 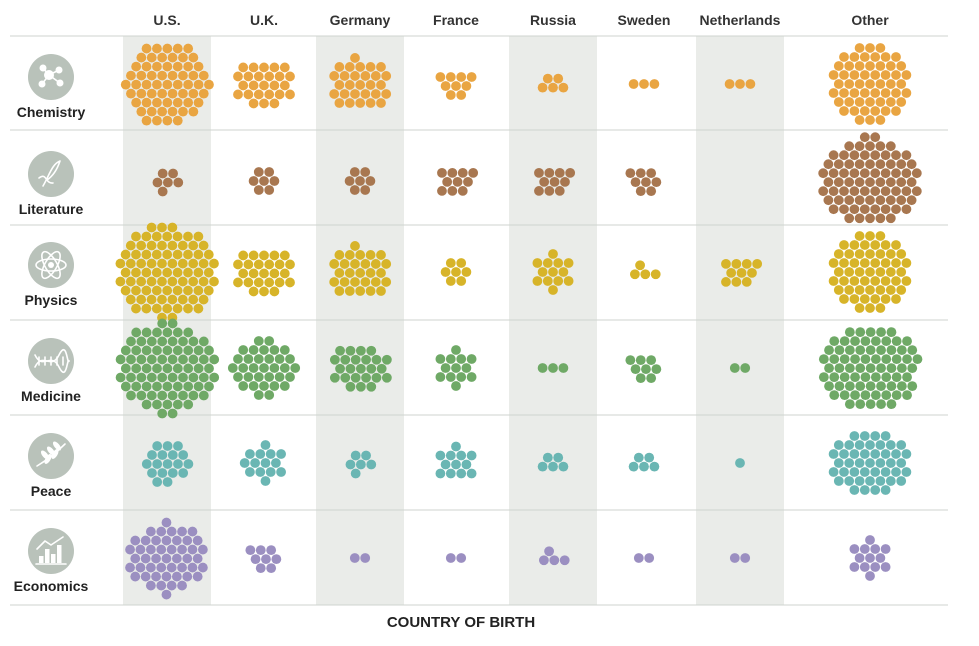 I want to click on cluster-peace-u-k, so click(x=262, y=463).